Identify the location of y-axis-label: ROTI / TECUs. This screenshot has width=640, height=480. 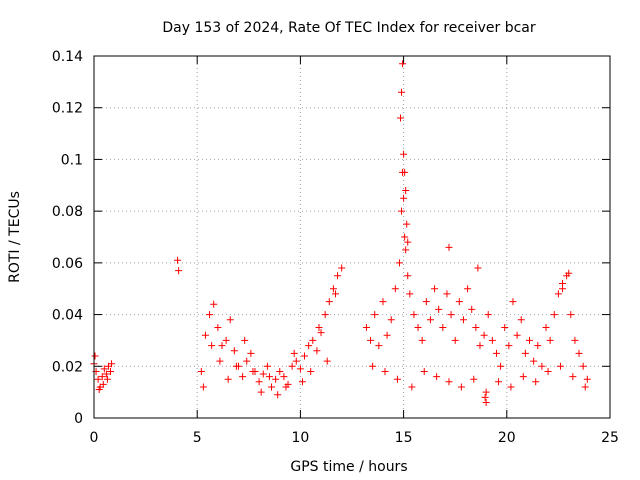
(15, 237).